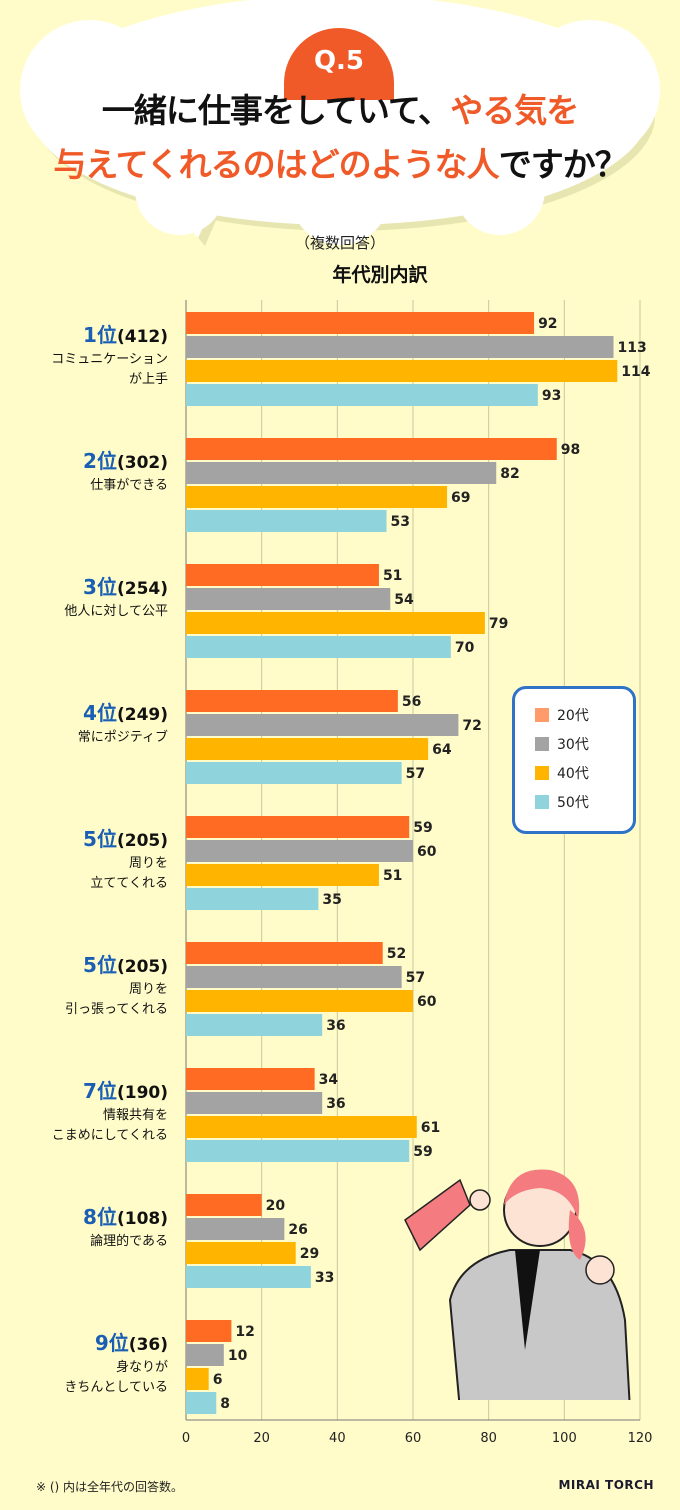 The image size is (680, 1510). Describe the element at coordinates (442, 750) in the screenshot. I see `data-label: 64` at that location.